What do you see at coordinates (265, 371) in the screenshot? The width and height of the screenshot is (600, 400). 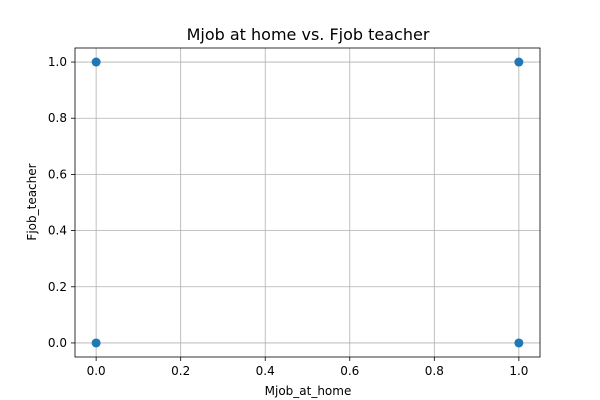 I see `x-tick-label: 0.4` at bounding box center [265, 371].